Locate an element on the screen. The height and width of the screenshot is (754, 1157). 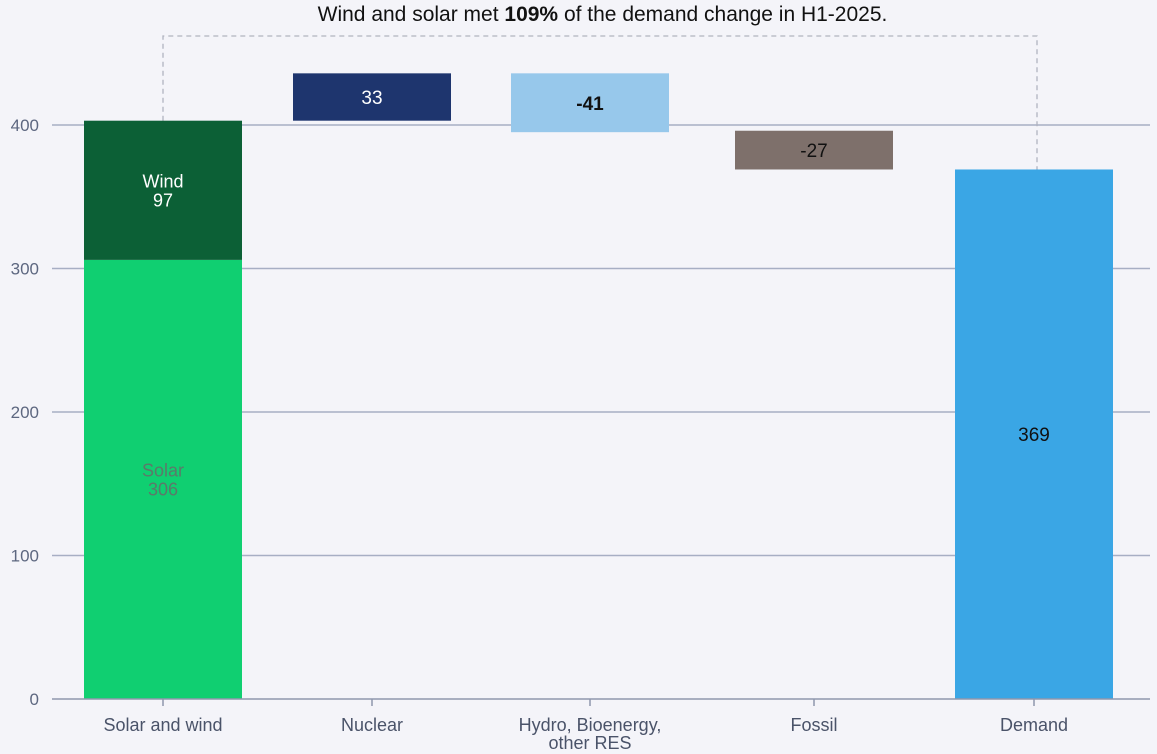
bar-value-label: -41 is located at coordinates (590, 104).